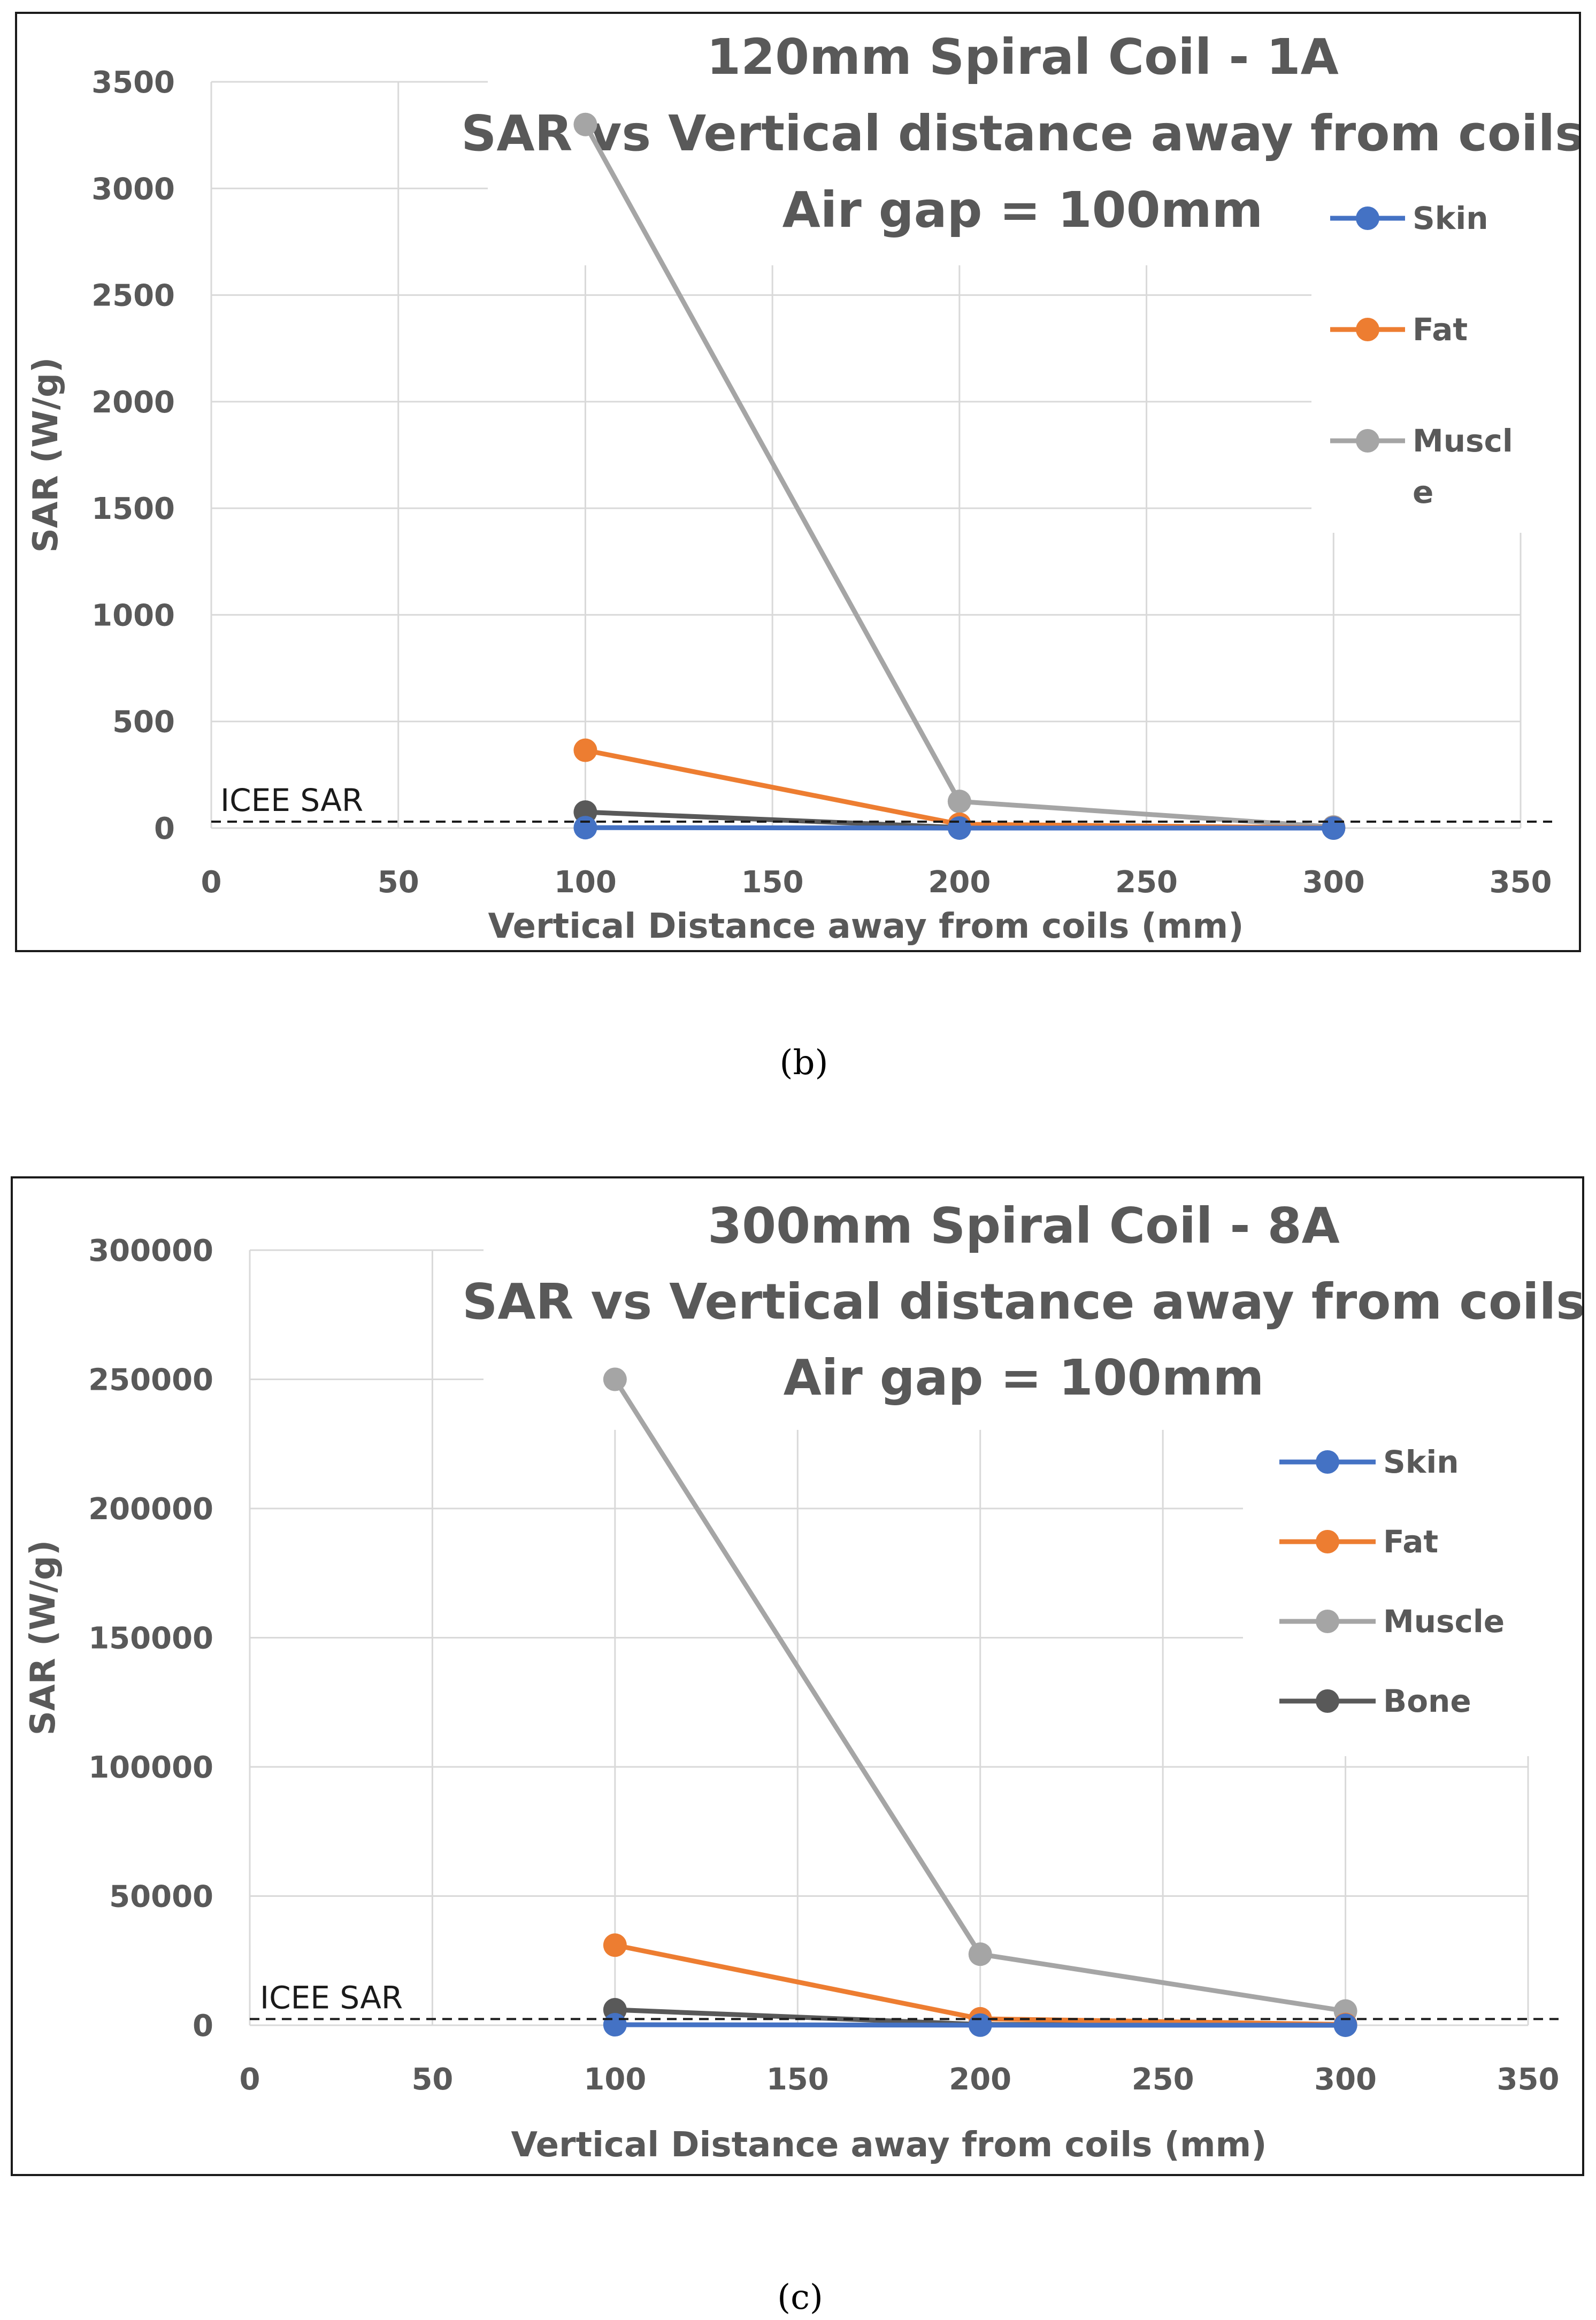 The width and height of the screenshot is (1596, 2320). What do you see at coordinates (803, 1063) in the screenshot?
I see `caption-b: (b)` at bounding box center [803, 1063].